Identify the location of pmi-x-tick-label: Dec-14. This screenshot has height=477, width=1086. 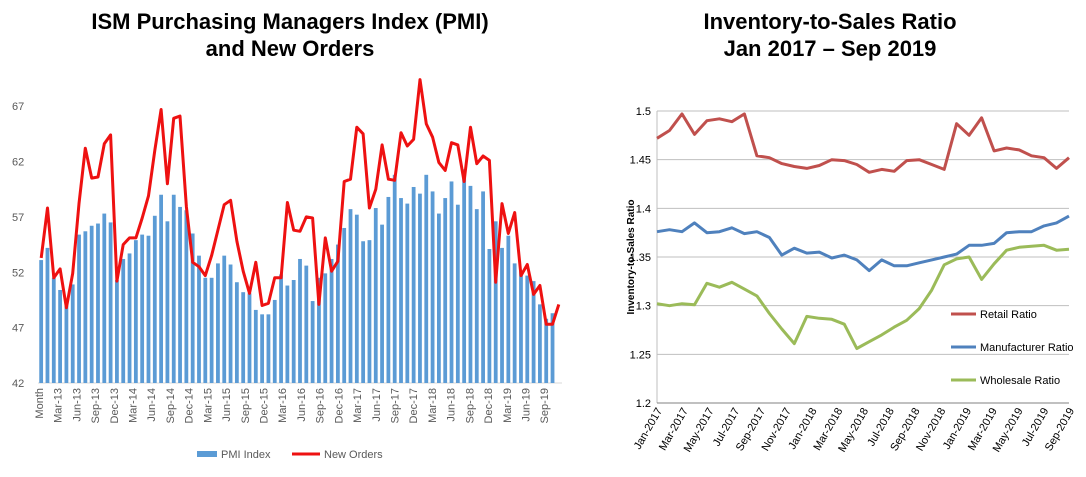
(190, 405).